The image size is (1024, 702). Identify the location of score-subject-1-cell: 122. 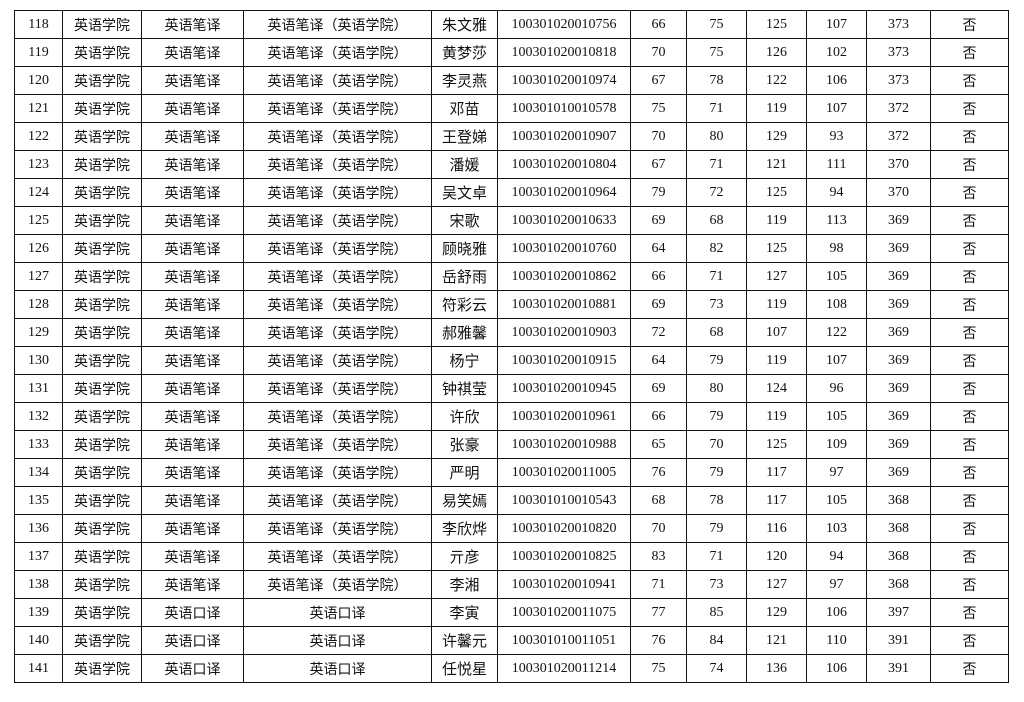
(776, 80).